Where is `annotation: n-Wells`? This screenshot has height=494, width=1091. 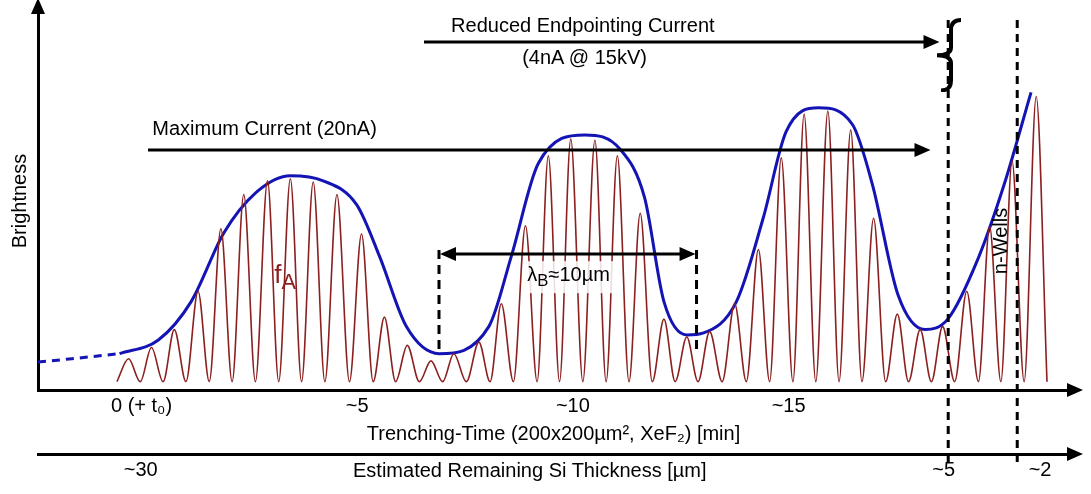
annotation: n-Wells is located at coordinates (999, 241).